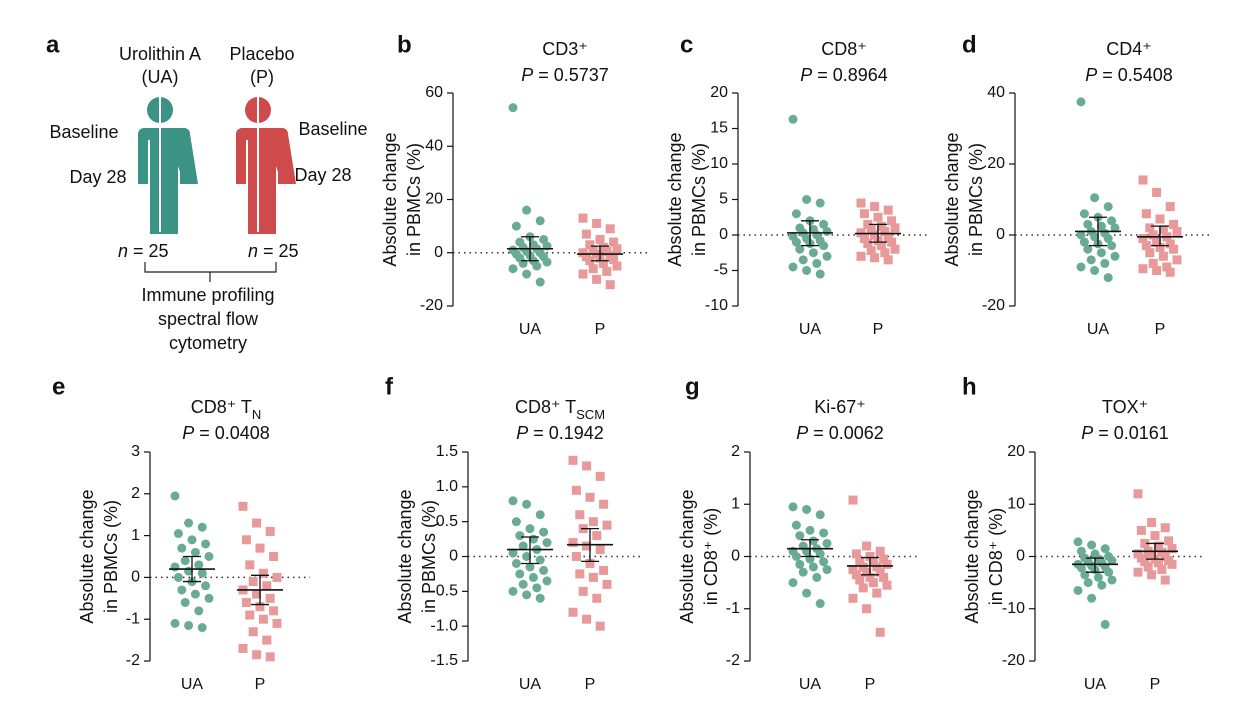  I want to click on chart-subtitle: P = 0.0161, so click(1125, 433).